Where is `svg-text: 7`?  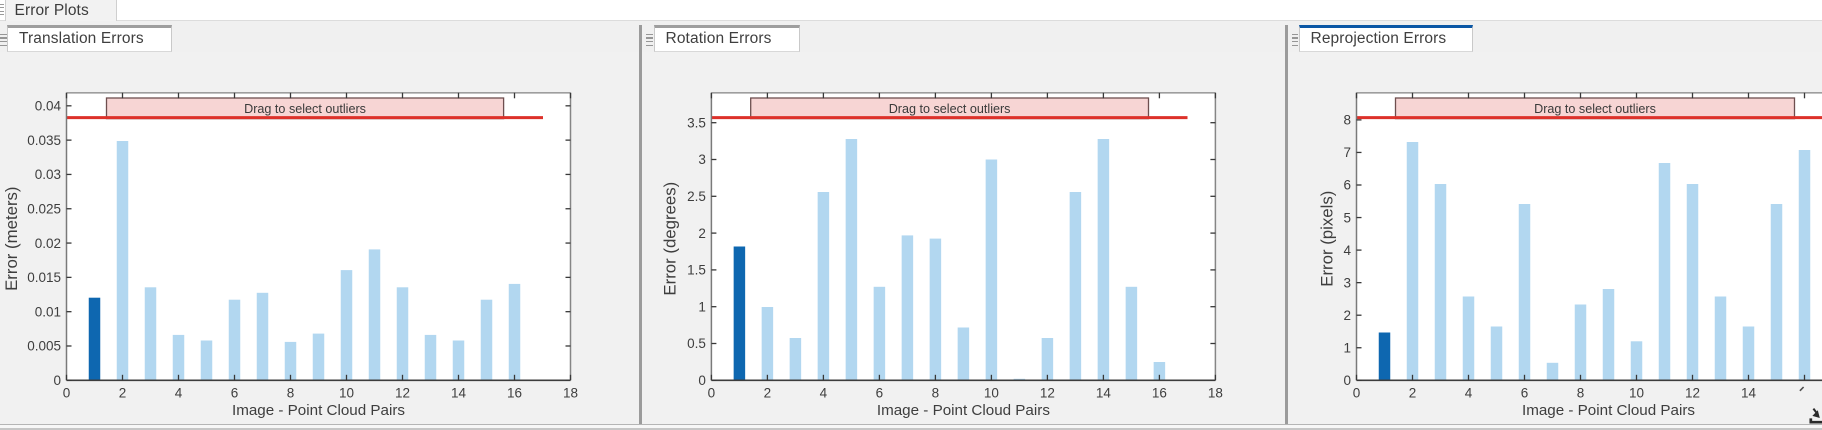
svg-text: 7 is located at coordinates (1347, 152).